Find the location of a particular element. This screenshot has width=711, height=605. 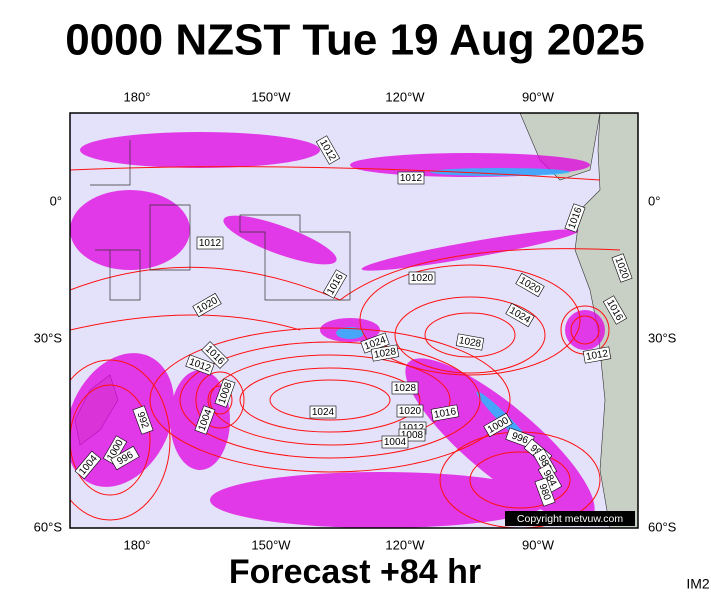

title: 0000 NZST Tue 19 Aug 2025 is located at coordinates (355, 40).